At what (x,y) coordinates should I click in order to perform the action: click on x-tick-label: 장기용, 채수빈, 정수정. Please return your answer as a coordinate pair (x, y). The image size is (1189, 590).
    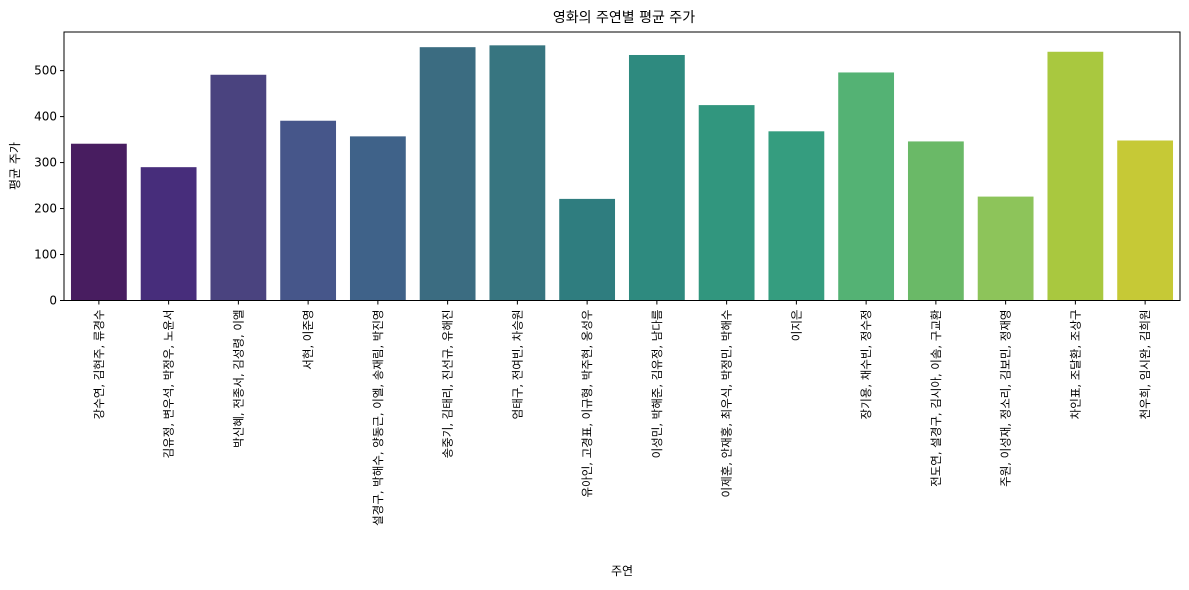
    Looking at the image, I should click on (866, 365).